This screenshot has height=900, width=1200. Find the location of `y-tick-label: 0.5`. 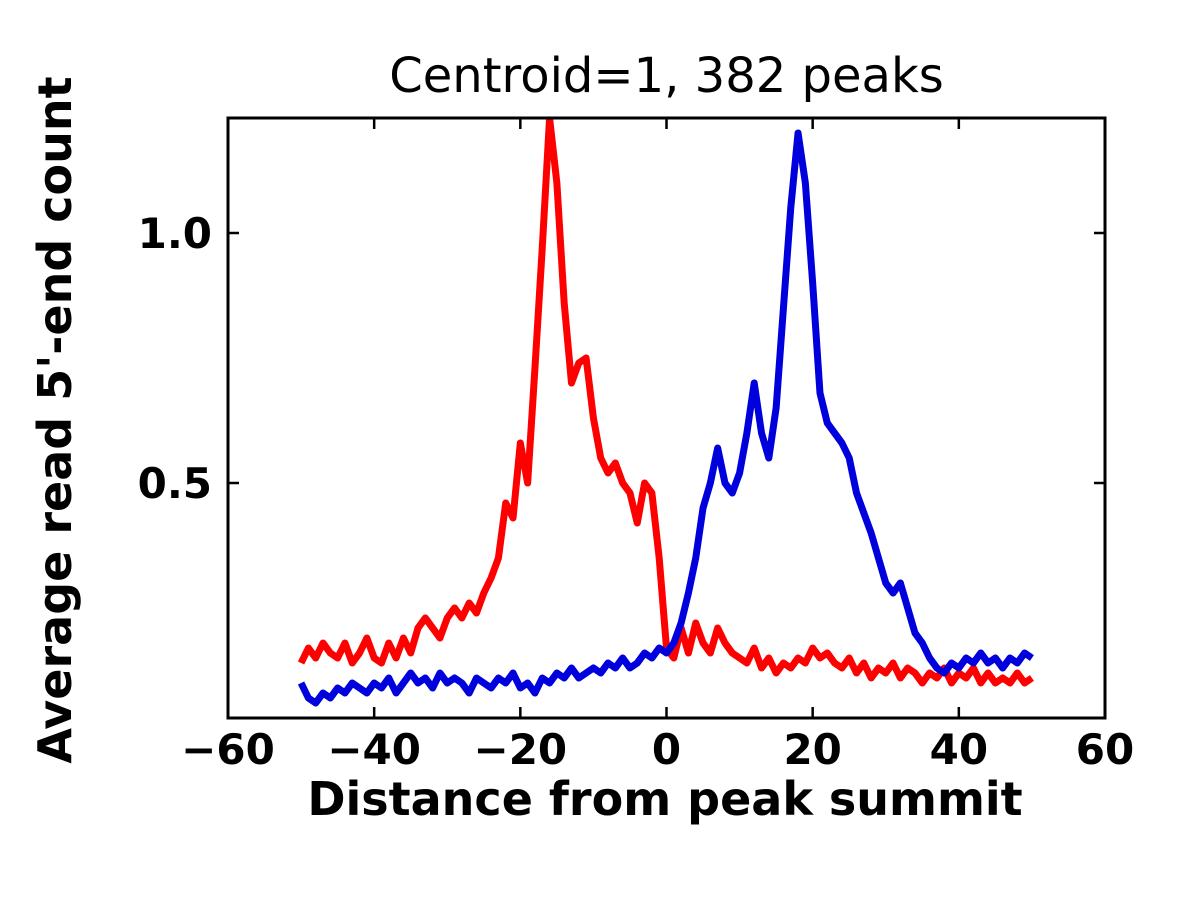

y-tick-label: 0.5 is located at coordinates (175, 483).